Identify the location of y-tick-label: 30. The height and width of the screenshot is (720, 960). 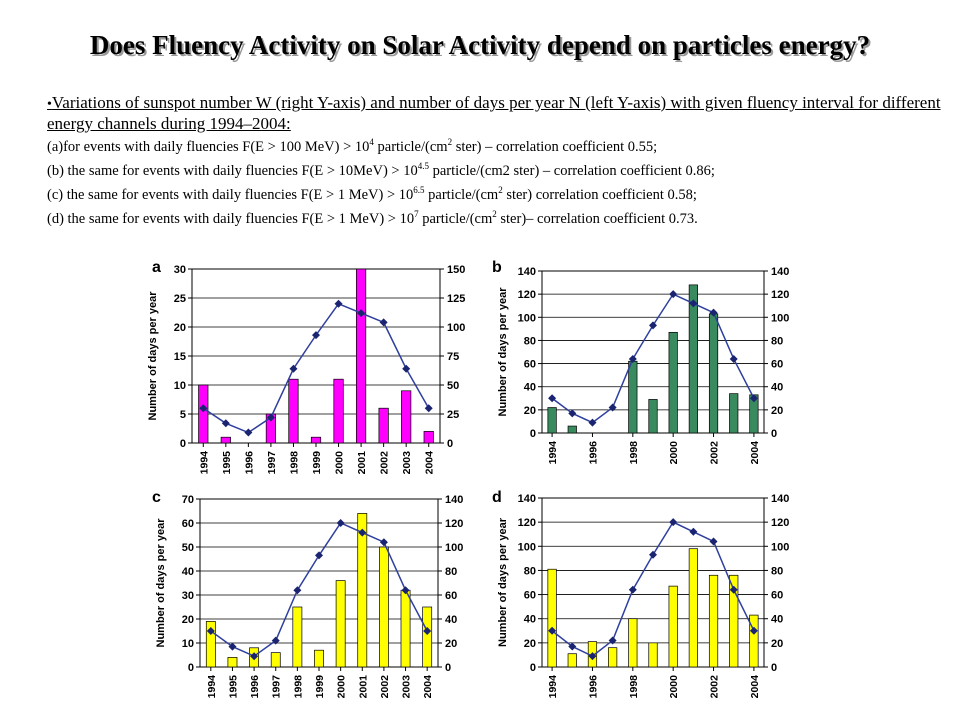
(188, 596).